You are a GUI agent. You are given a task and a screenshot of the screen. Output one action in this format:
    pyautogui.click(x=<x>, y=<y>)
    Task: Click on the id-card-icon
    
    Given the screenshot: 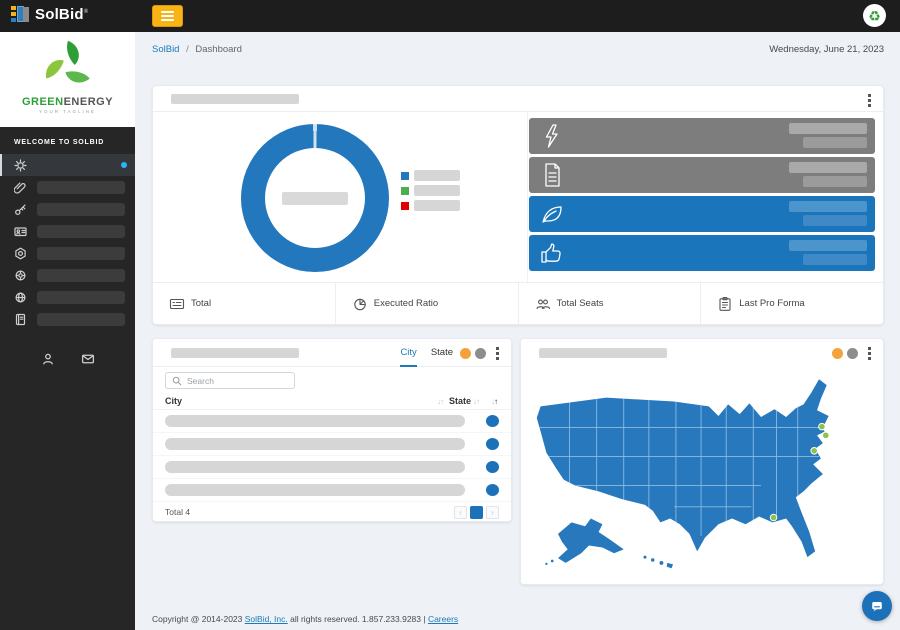 What is the action you would take?
    pyautogui.click(x=20, y=231)
    